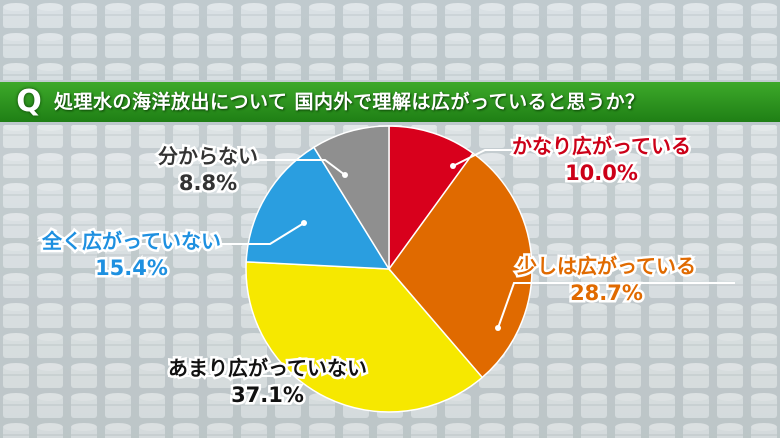  I want to click on slice-kanari, so click(431, 198).